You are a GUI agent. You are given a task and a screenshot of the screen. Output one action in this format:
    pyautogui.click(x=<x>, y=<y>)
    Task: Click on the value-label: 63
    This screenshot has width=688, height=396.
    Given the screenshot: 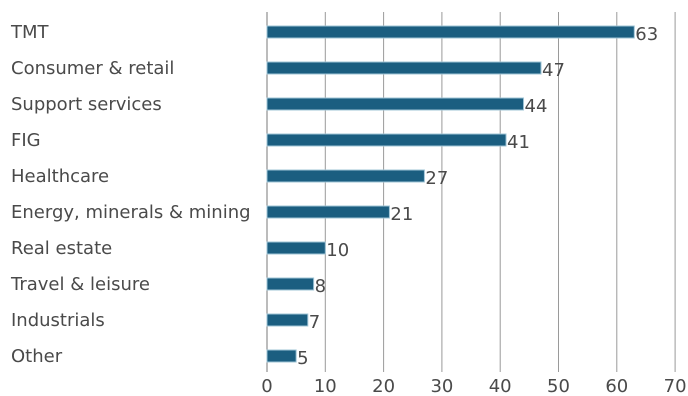 What is the action you would take?
    pyautogui.click(x=646, y=34)
    